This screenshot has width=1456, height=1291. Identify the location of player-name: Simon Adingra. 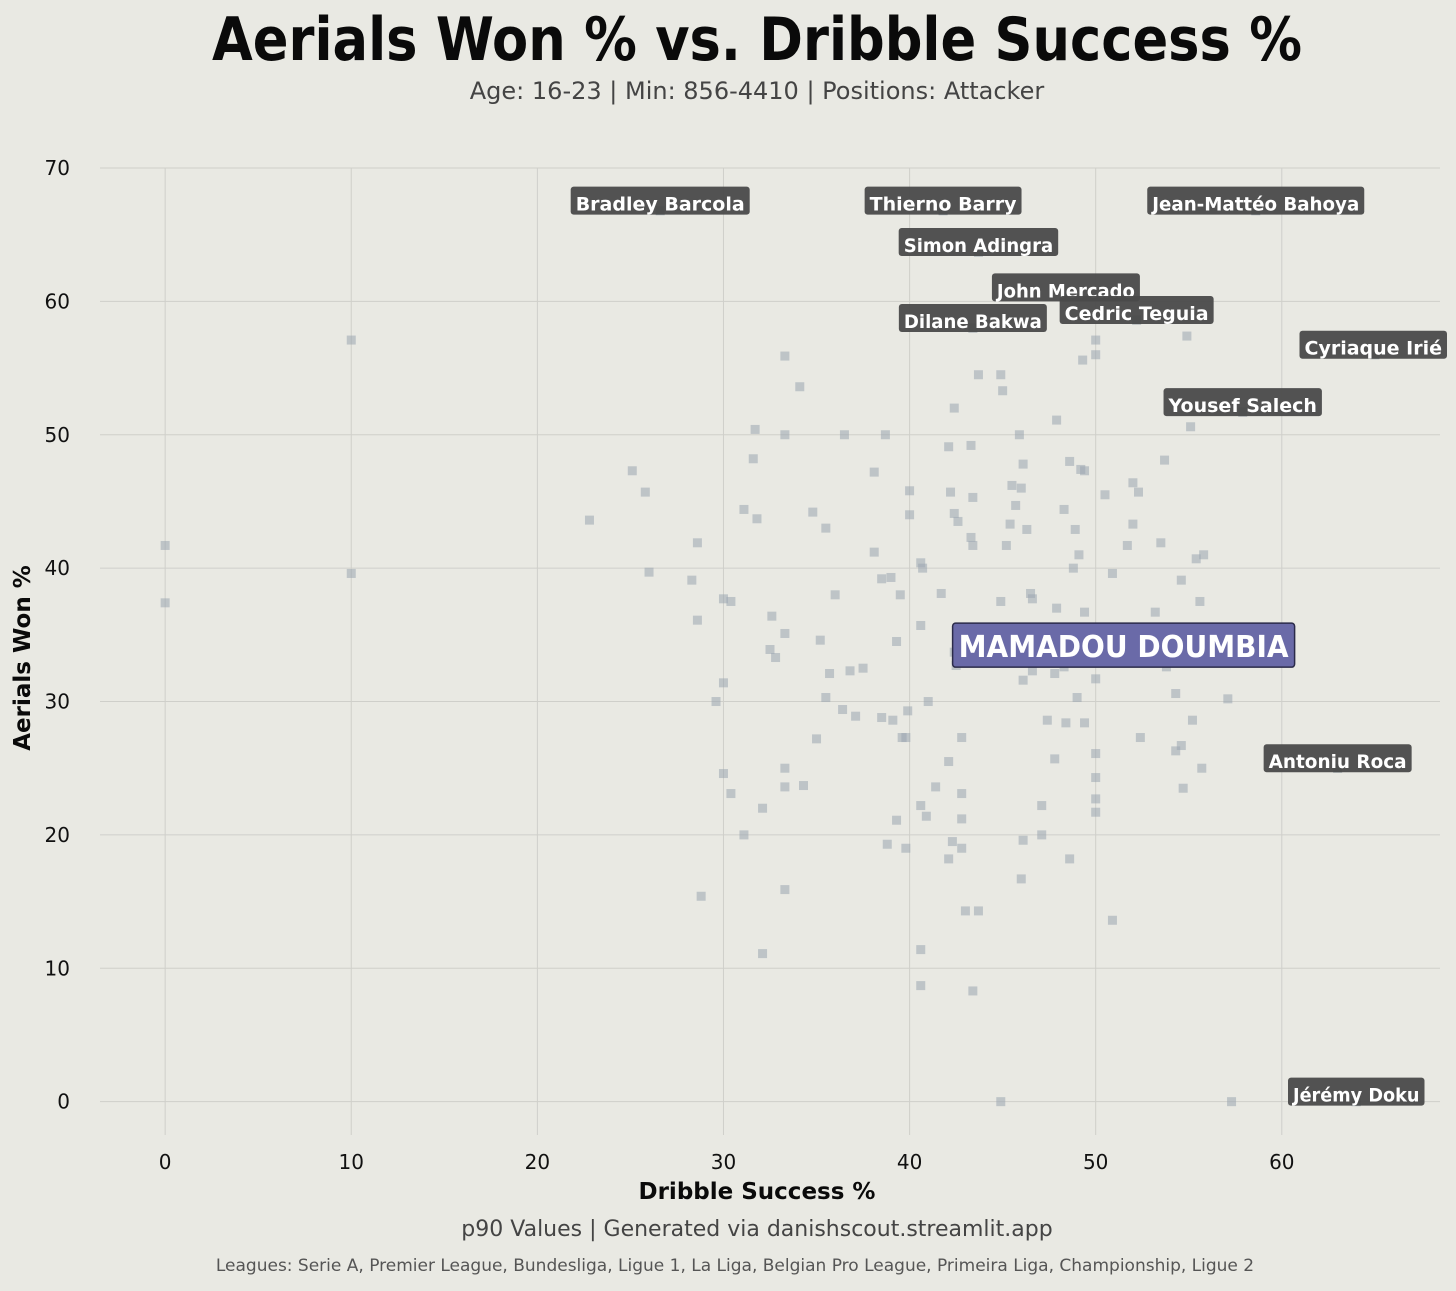
(979, 246).